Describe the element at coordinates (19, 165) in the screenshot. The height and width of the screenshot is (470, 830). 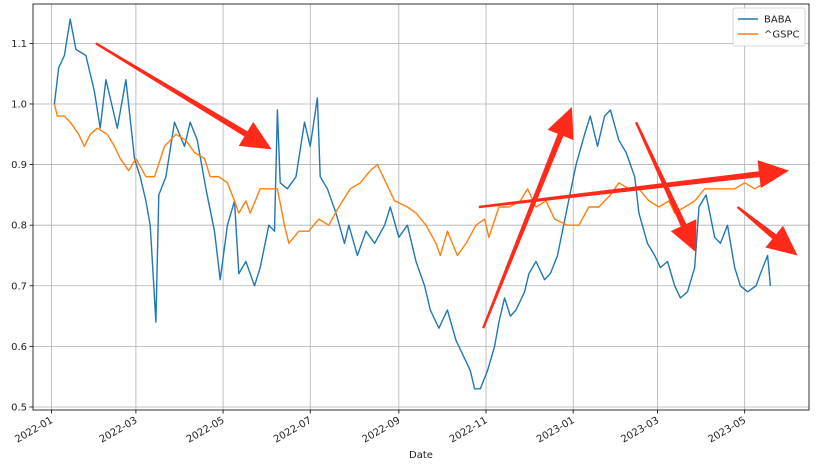
I see `y-tick-label: 0.9` at that location.